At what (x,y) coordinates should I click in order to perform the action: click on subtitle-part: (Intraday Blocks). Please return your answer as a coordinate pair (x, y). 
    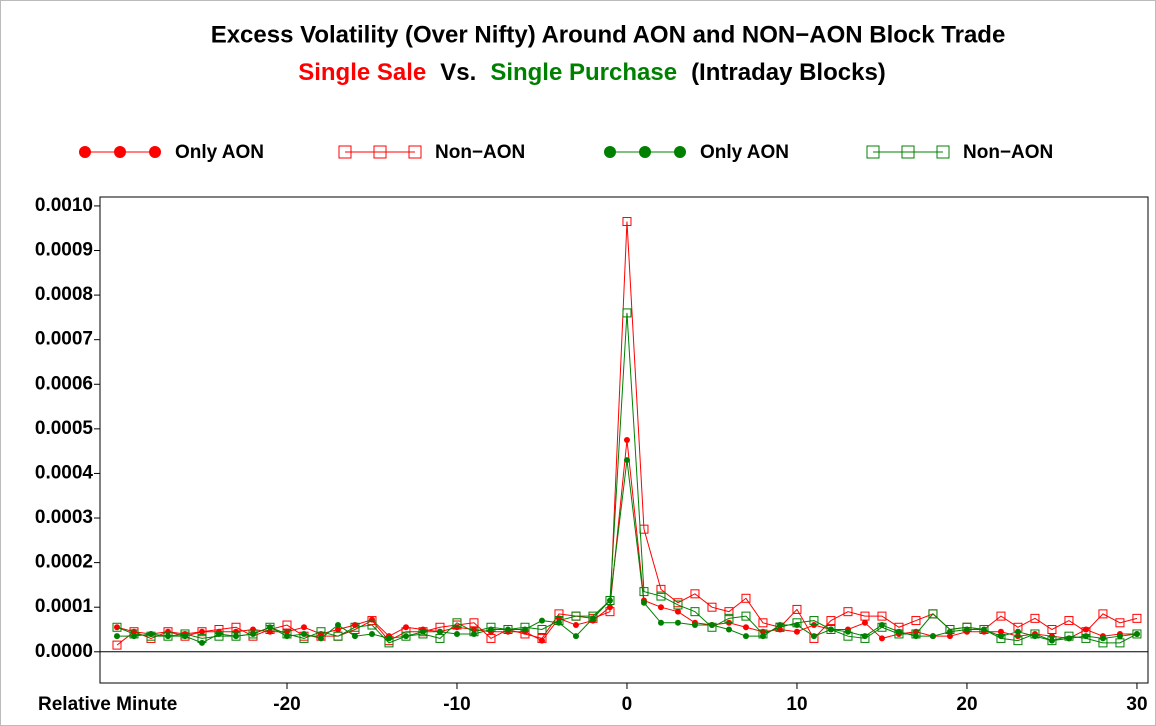
    Looking at the image, I should click on (788, 72).